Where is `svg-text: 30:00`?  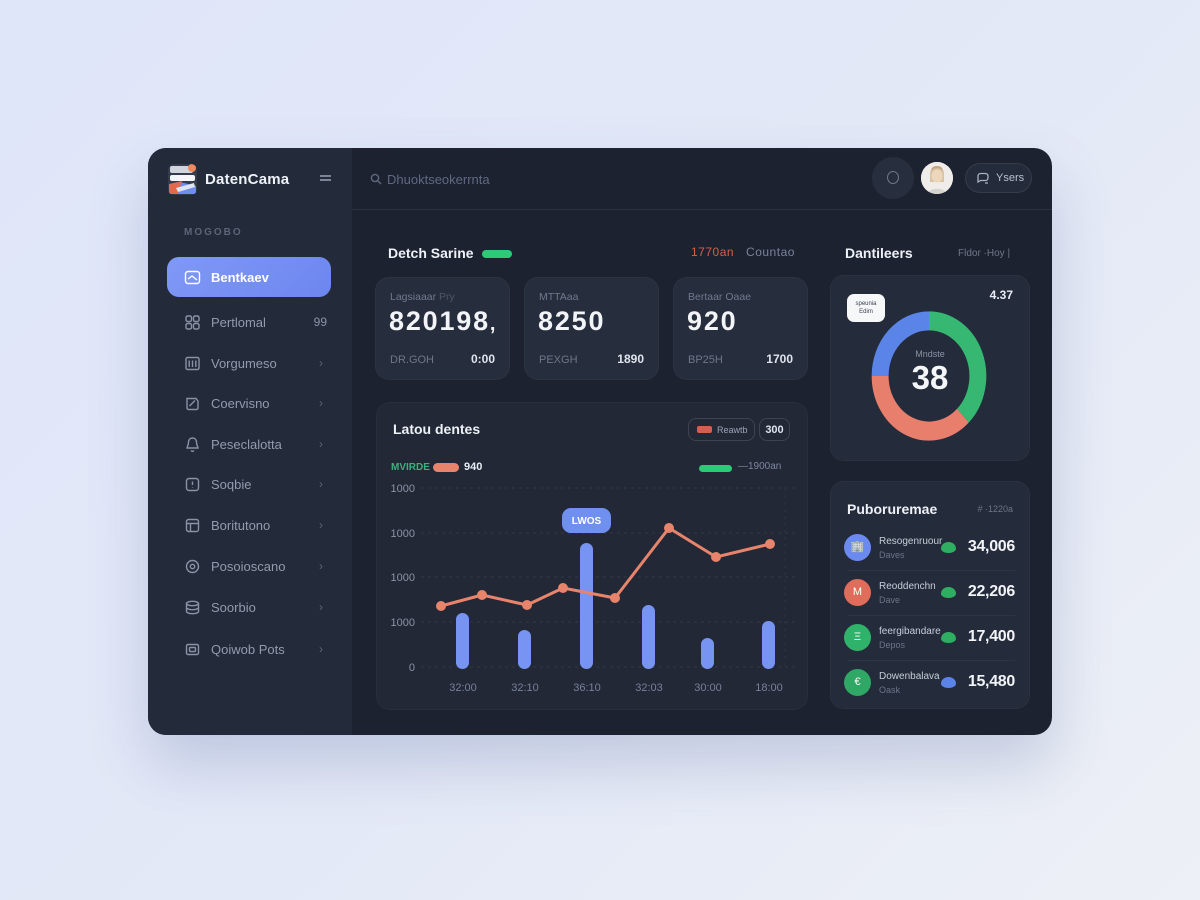
svg-text: 30:00 is located at coordinates (708, 688).